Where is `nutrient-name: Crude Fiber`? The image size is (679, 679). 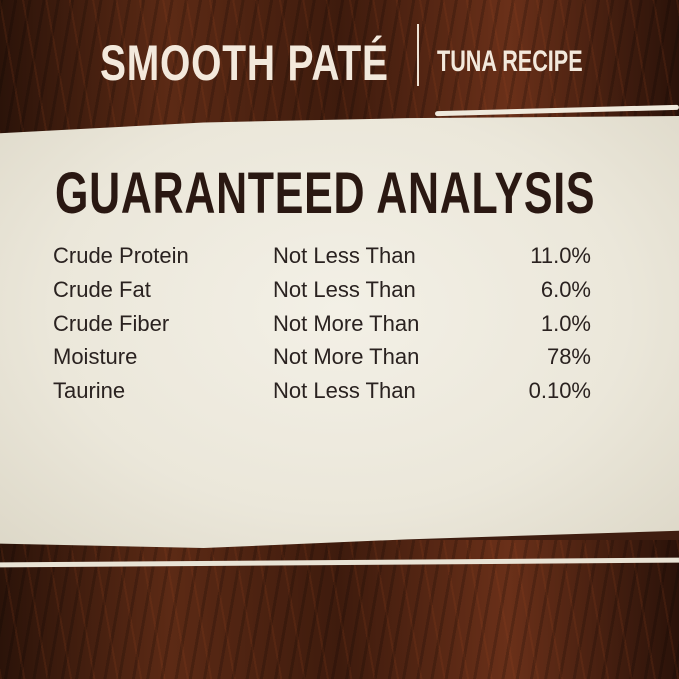 nutrient-name: Crude Fiber is located at coordinates (111, 323).